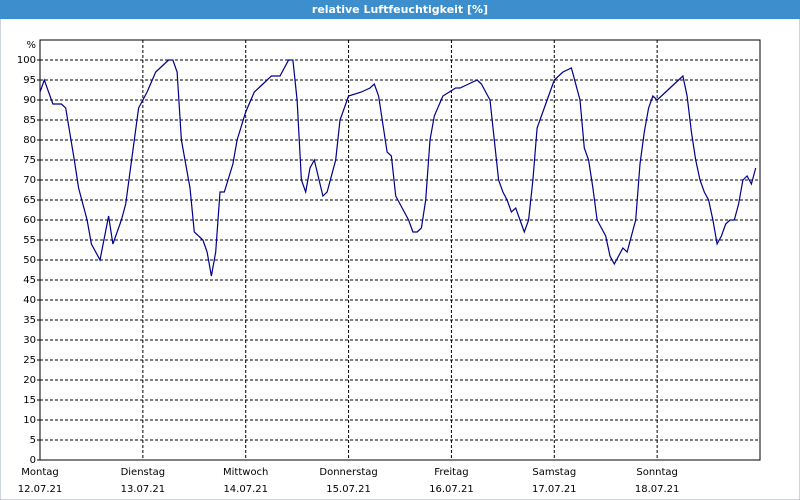 Image resolution: width=800 pixels, height=500 pixels. I want to click on x-tick-date: 17.07.21, so click(554, 489).